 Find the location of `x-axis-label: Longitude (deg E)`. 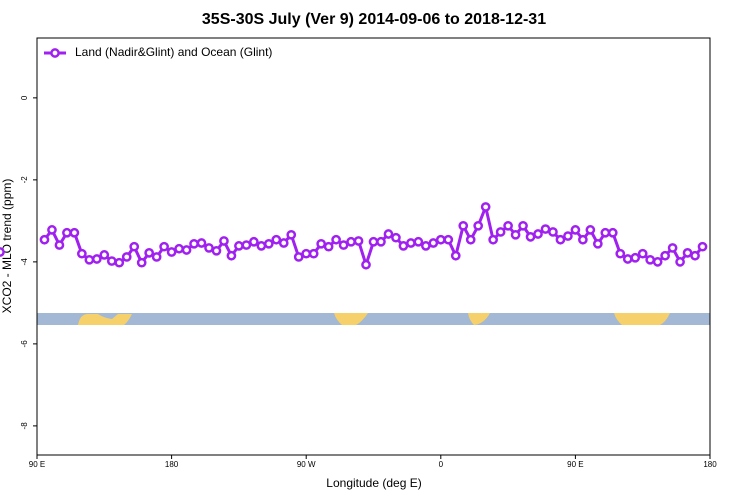

x-axis-label: Longitude (deg E) is located at coordinates (373, 483).